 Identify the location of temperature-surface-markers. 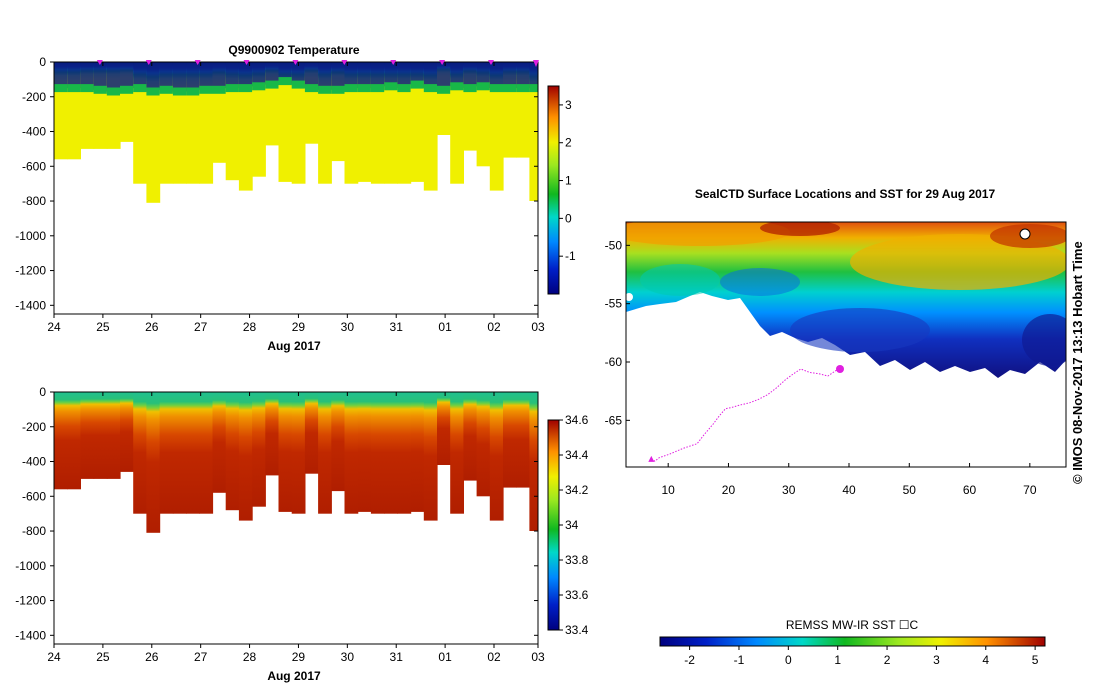
(317, 63).